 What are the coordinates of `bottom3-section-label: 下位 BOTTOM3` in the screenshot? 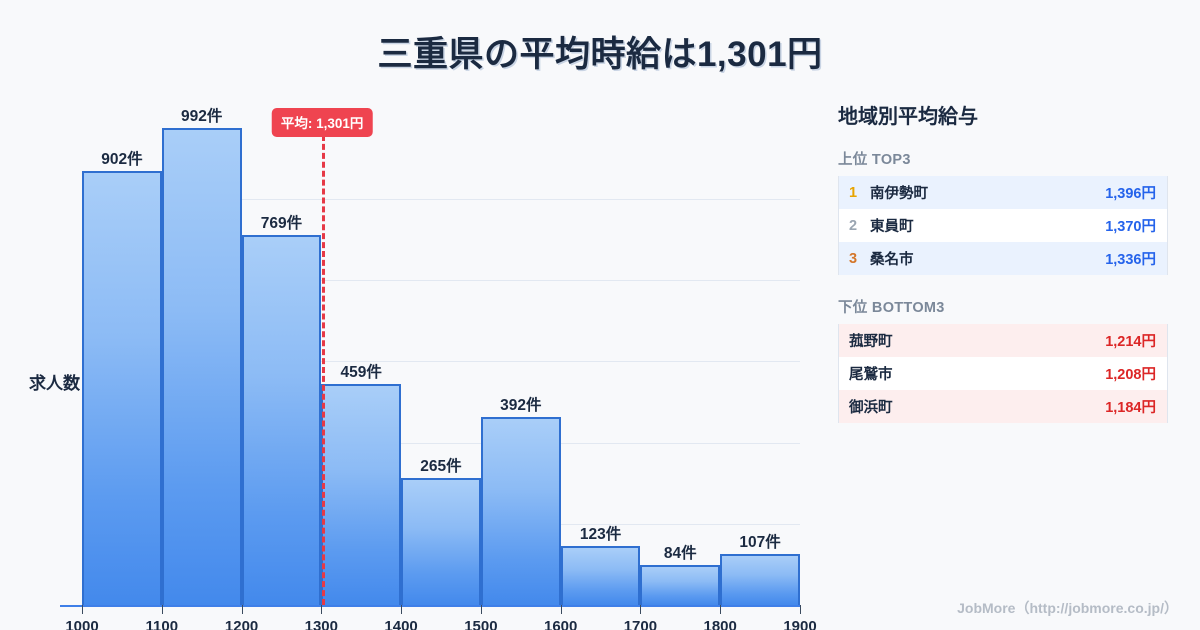 It's located at (891, 308).